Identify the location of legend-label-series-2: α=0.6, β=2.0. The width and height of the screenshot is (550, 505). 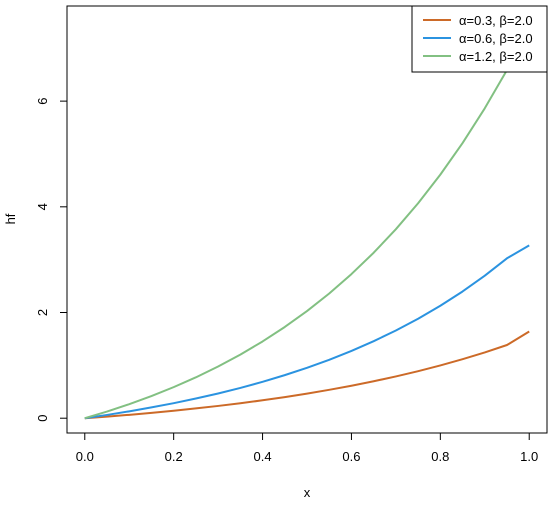
(496, 38).